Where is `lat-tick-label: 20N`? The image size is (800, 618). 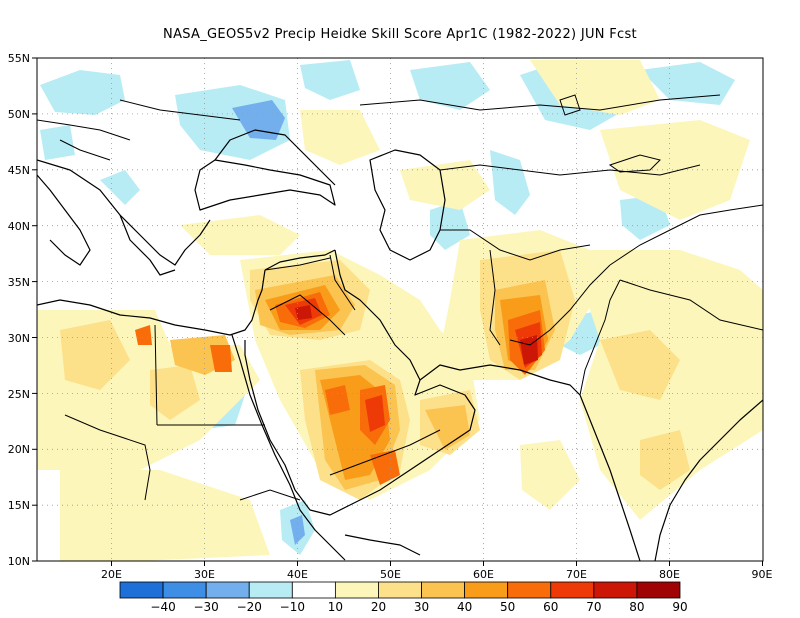
lat-tick-label: 20N is located at coordinates (19, 449).